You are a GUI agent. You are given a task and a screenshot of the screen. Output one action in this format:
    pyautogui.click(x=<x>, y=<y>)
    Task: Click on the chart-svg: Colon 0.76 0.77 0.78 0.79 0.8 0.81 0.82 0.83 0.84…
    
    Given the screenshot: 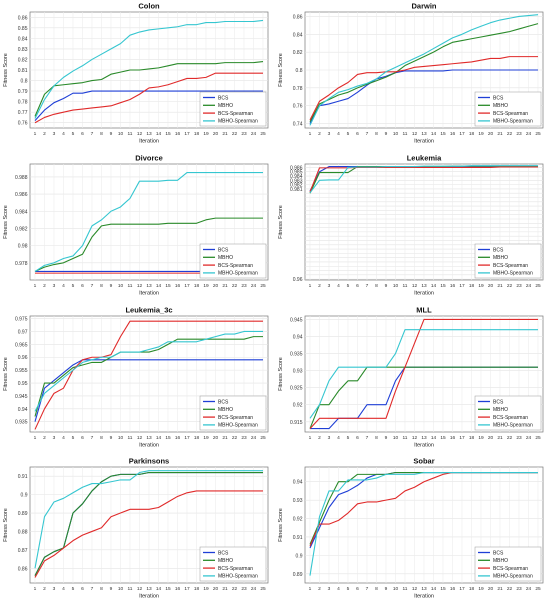 What is the action you would take?
    pyautogui.click(x=136, y=73)
    